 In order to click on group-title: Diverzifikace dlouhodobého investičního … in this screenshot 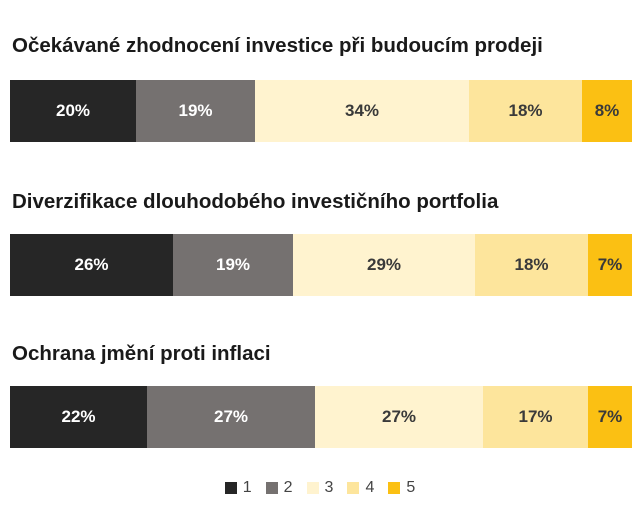, I will do `click(255, 201)`.